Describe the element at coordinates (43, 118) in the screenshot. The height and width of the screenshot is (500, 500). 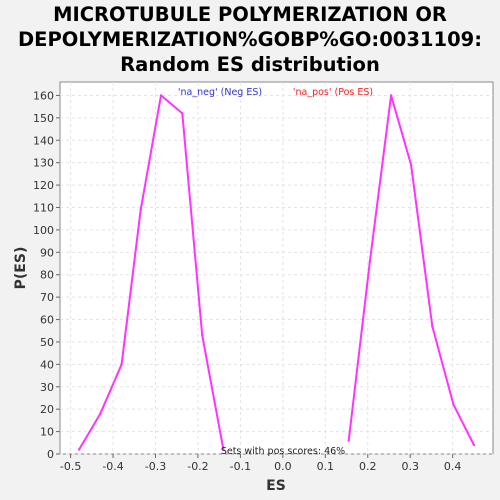
I see `y-tick-label: 150` at that location.